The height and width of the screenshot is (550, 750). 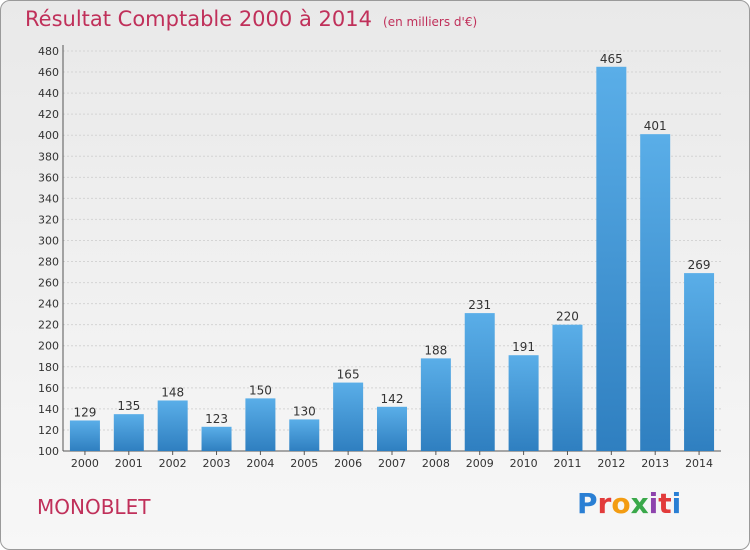 What do you see at coordinates (48, 135) in the screenshot?
I see `y-tick-label: 400` at bounding box center [48, 135].